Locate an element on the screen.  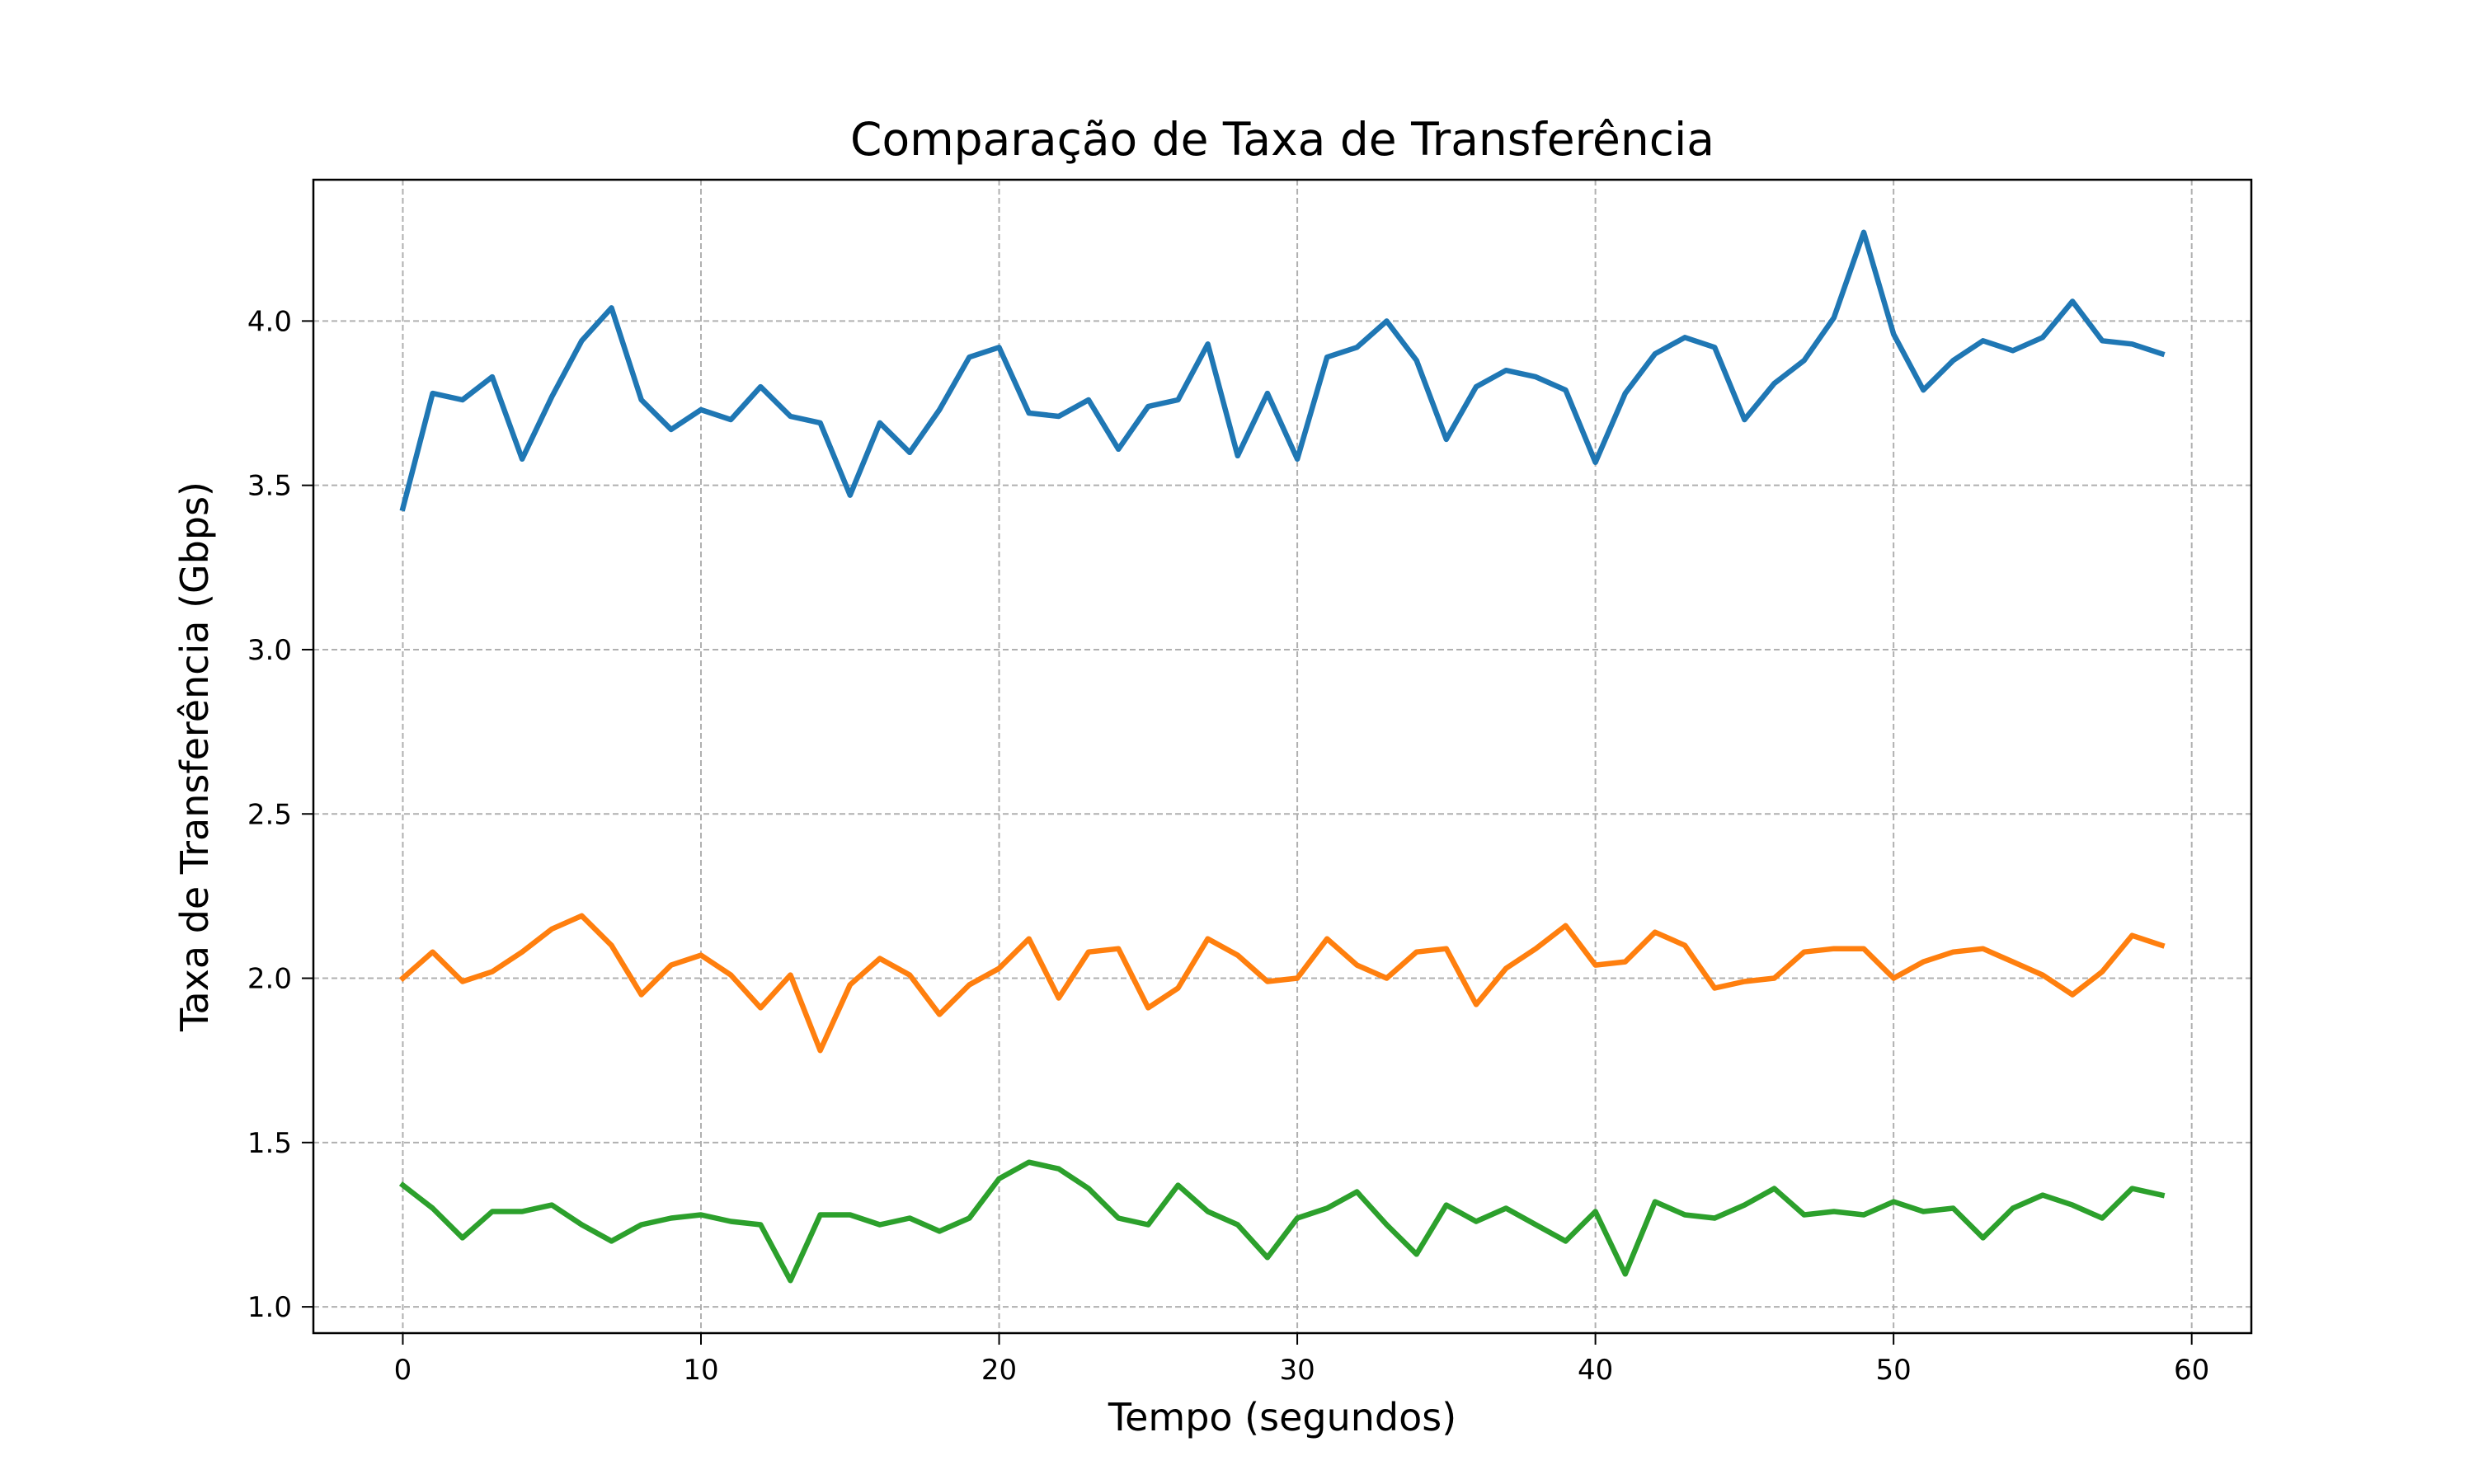
x-tick-label: 40 is located at coordinates (1595, 1370).